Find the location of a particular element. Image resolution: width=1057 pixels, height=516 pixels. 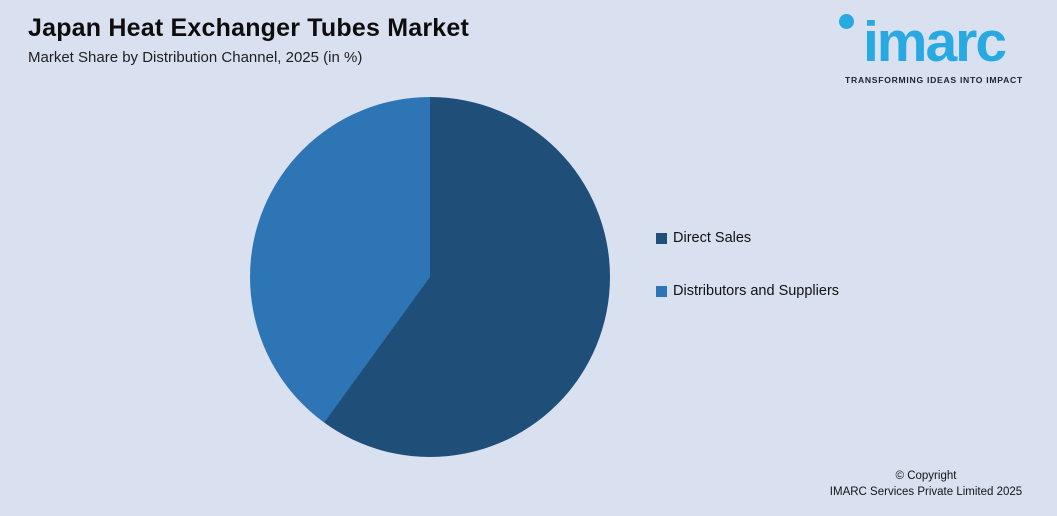

legend-item-direct-sales: Direct Sales is located at coordinates (747, 238).